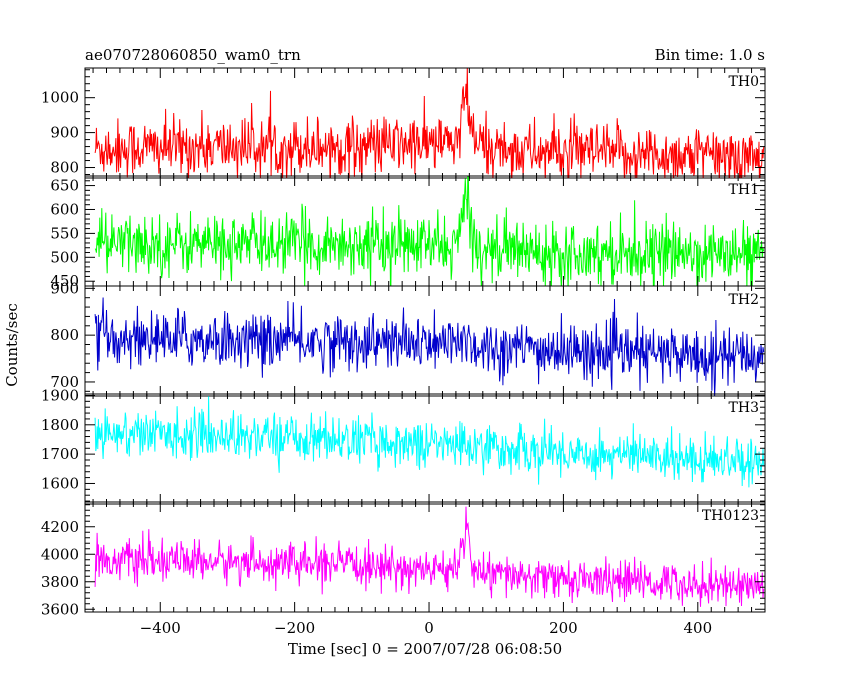  I want to click on panel-frame-th0123, so click(425, 557).